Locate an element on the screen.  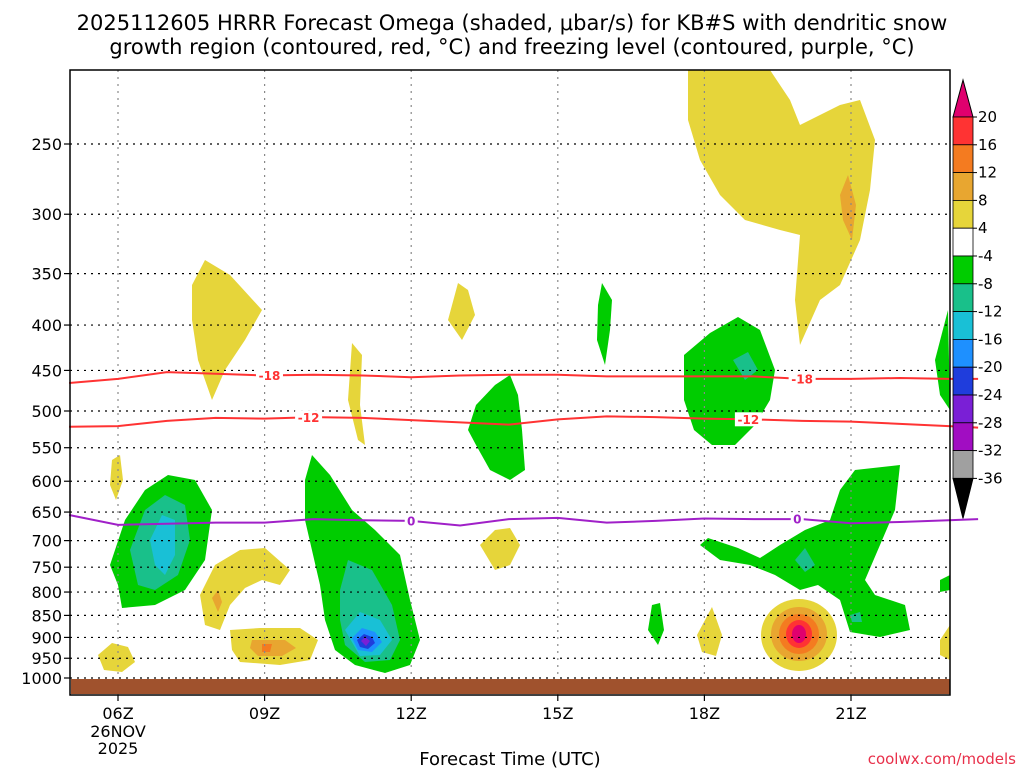
colorbar-triangle-top is located at coordinates (963, 98).